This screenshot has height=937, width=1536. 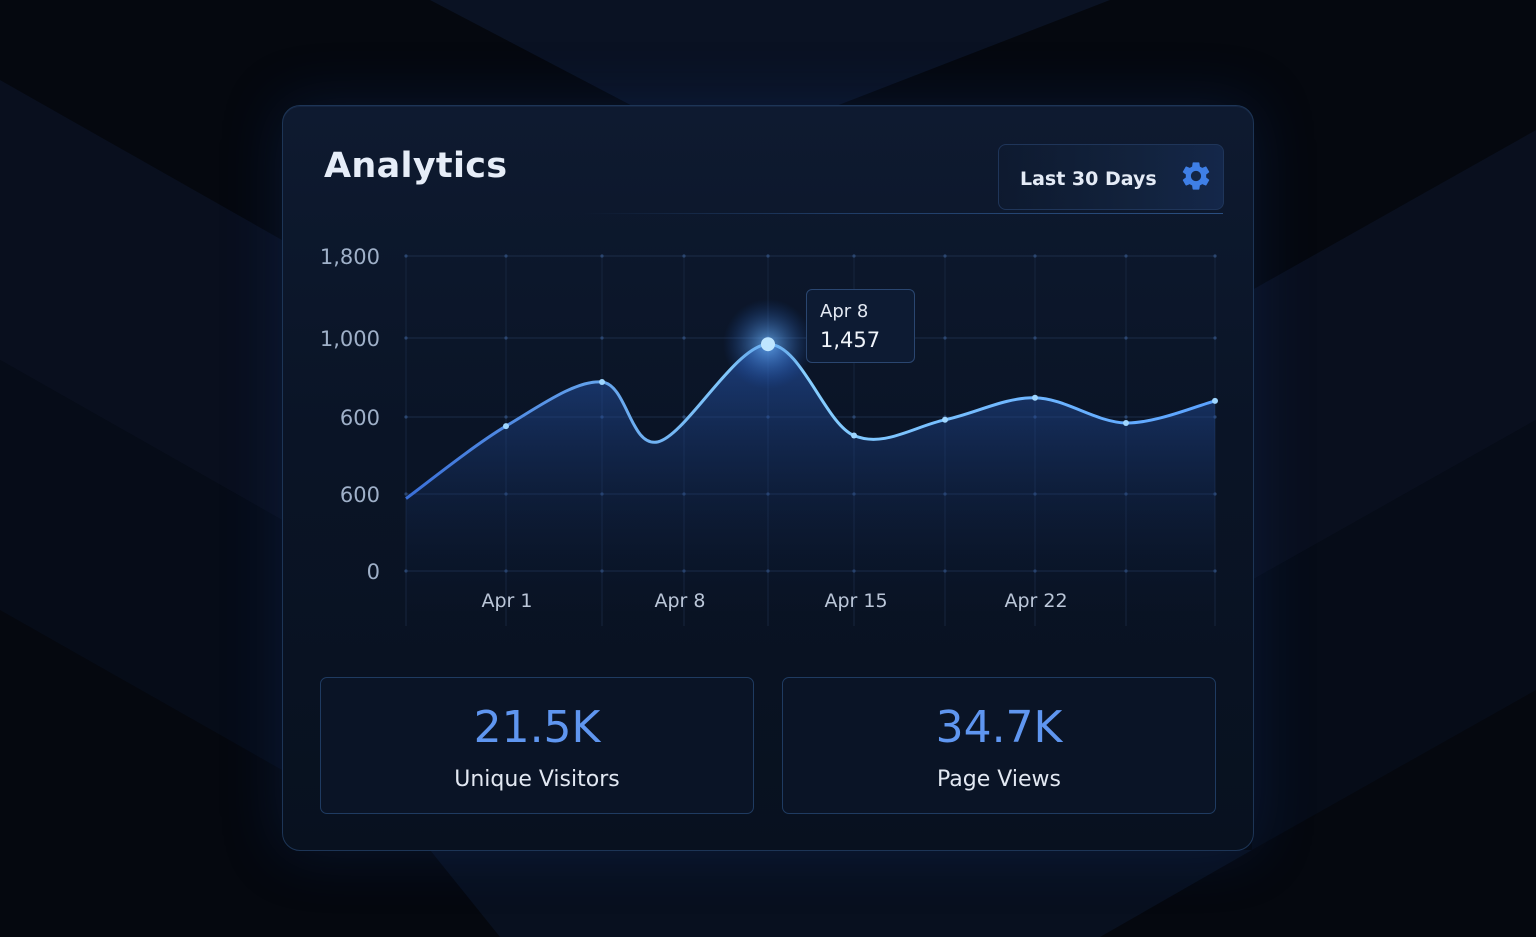 I want to click on gear-icon, so click(x=1196, y=176).